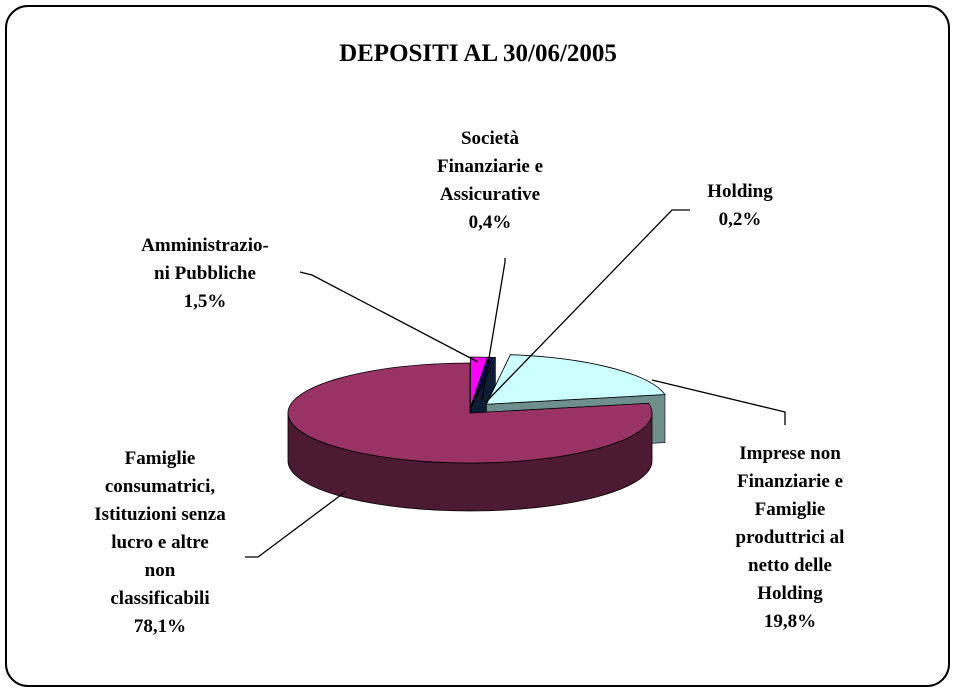 This screenshot has height=693, width=956. What do you see at coordinates (740, 219) in the screenshot?
I see `value-label: 0,2%` at bounding box center [740, 219].